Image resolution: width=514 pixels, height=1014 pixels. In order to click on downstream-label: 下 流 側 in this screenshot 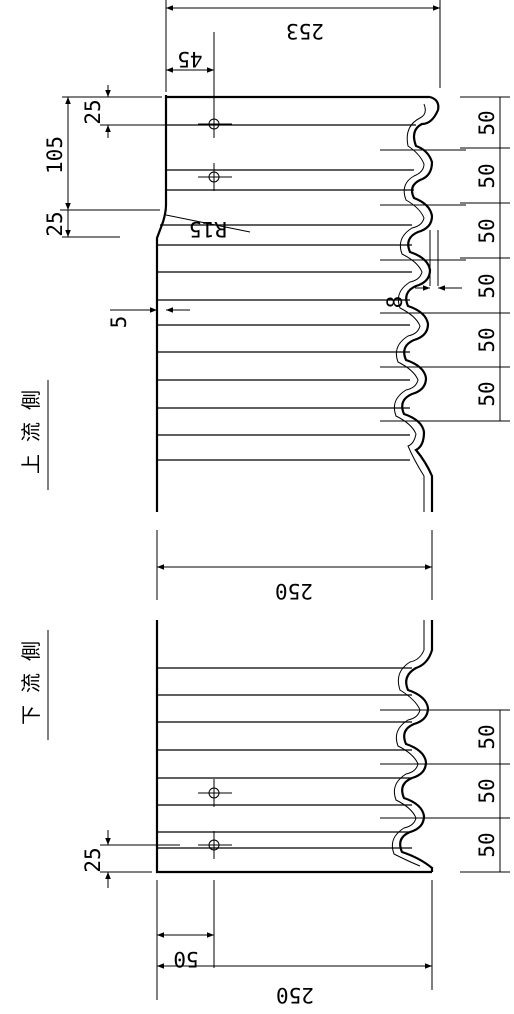, I will do `click(31, 683)`.